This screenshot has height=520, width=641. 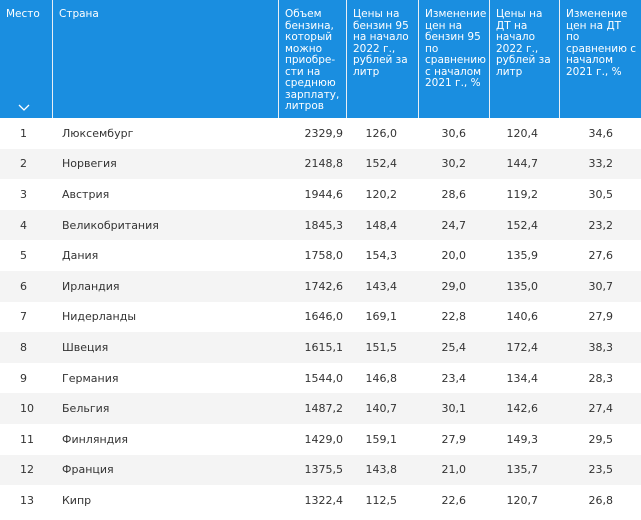 What do you see at coordinates (77, 500) in the screenshot?
I see `country-cell: Кипр` at bounding box center [77, 500].